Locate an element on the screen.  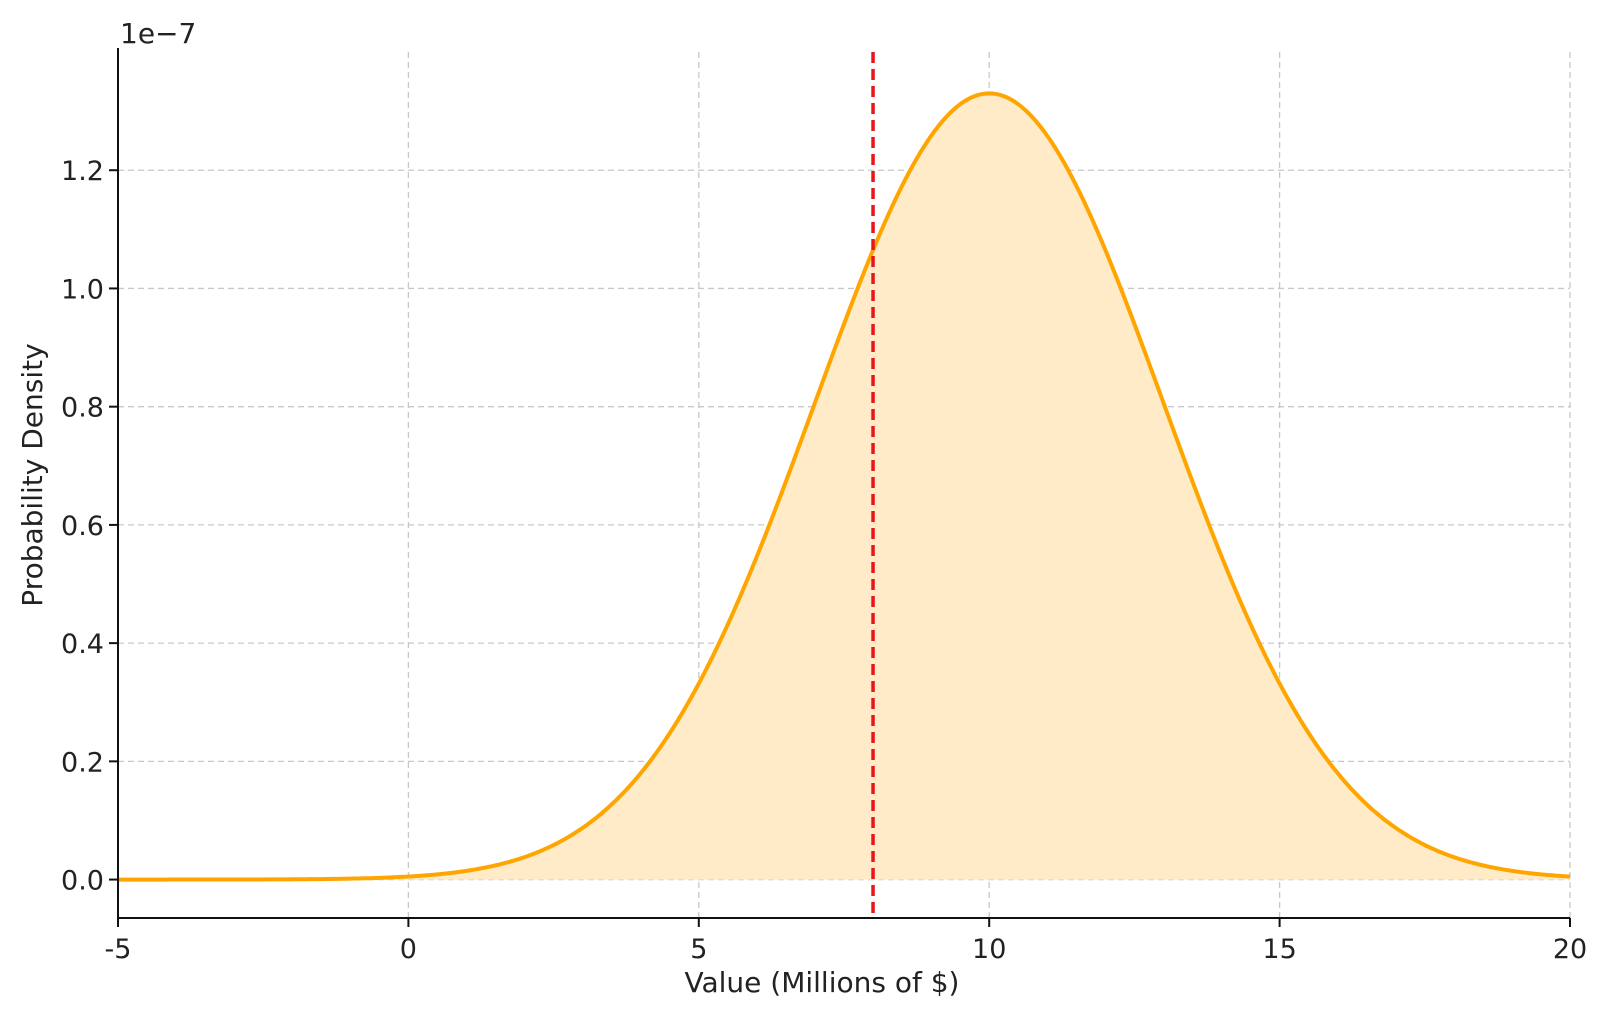
x-tick-label: 5 is located at coordinates (698, 949).